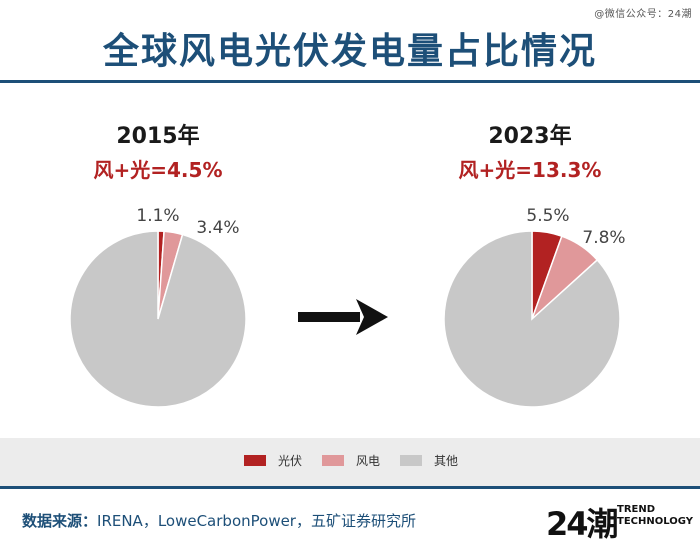  I want to click on legend-item-wind: 风电, so click(351, 460).